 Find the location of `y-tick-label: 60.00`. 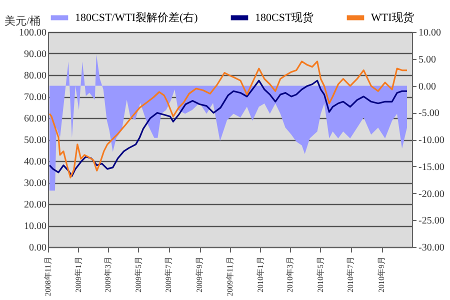

y-tick-label: 60.00 is located at coordinates (35, 119).